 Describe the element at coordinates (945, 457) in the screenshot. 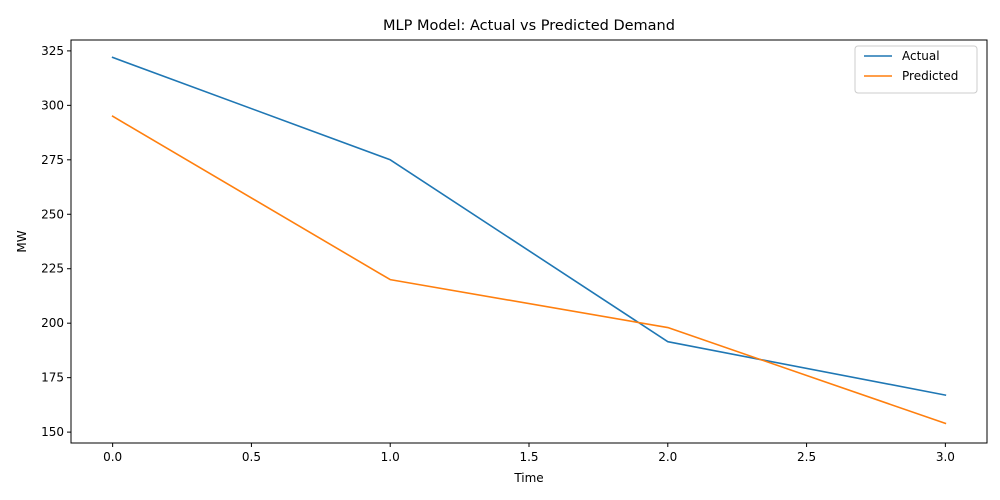

I see `x-tick-label: 3.0` at that location.